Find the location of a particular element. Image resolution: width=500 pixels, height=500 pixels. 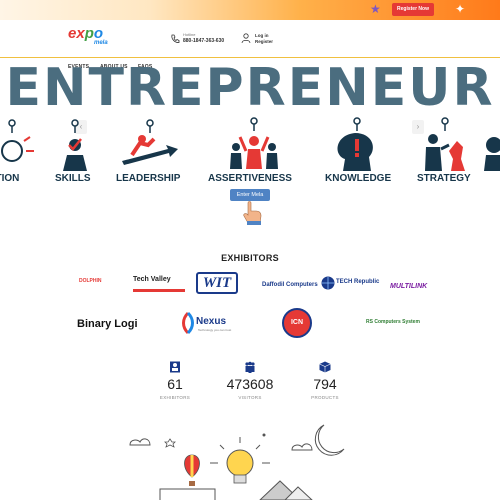

products-icon is located at coordinates (325, 367).